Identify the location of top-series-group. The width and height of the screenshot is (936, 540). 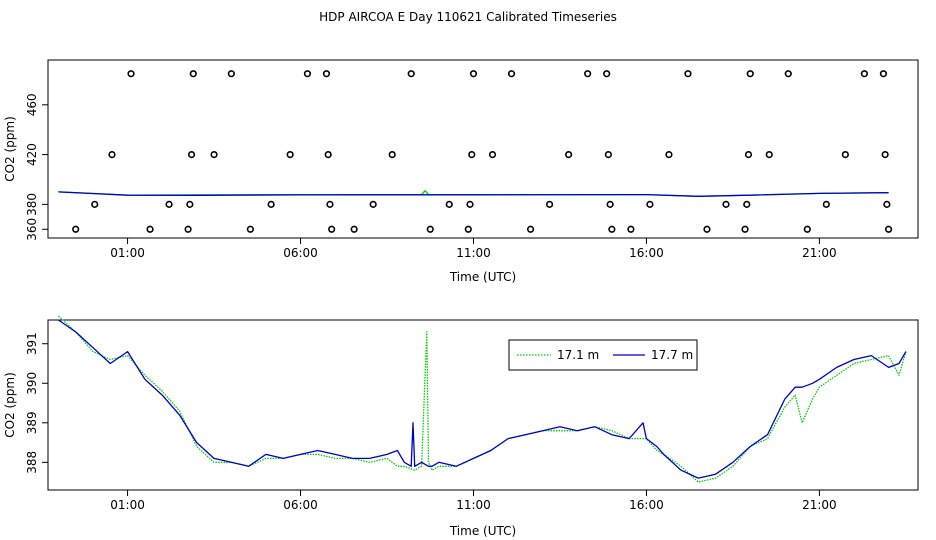
(473, 193).